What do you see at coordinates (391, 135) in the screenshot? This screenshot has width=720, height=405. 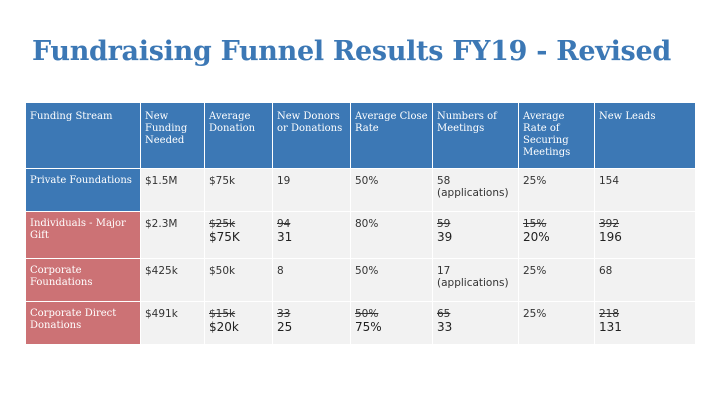 I see `header-average-close-rate: Average Close Rate` at bounding box center [391, 135].